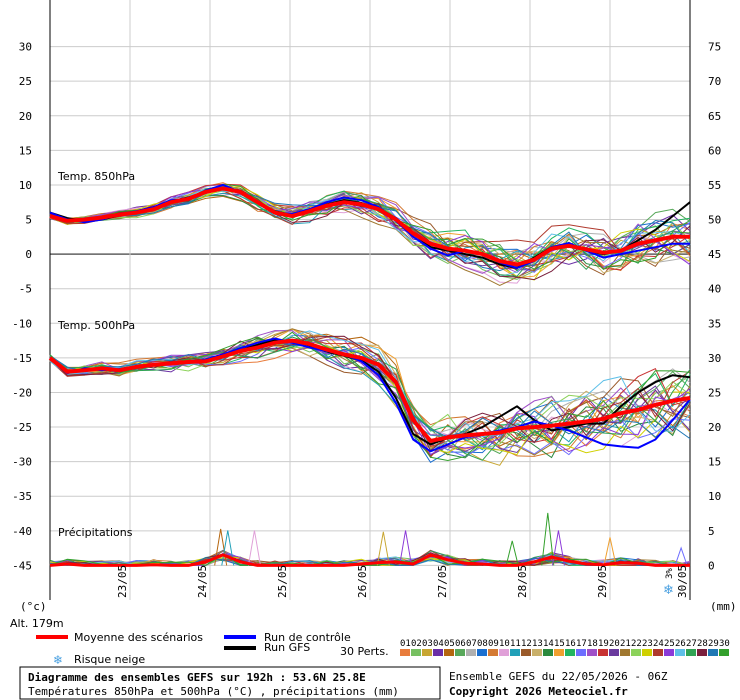  I want to click on pert-number: 03, so click(427, 644).